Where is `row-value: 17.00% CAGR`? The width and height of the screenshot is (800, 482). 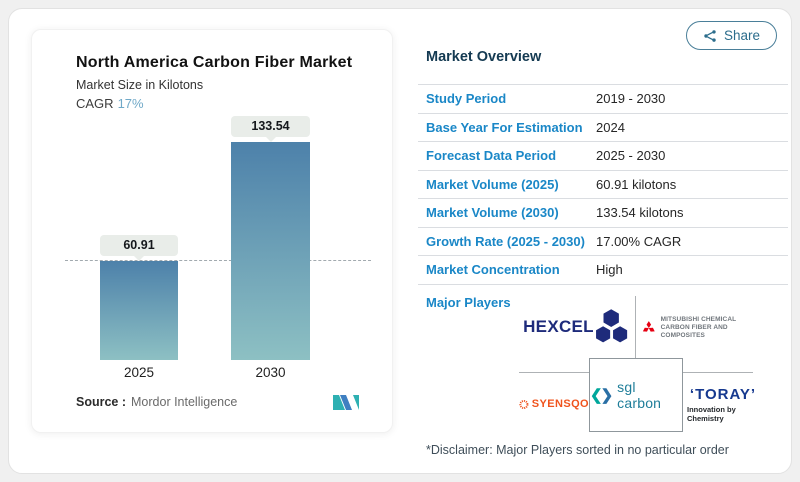 row-value: 17.00% CAGR is located at coordinates (639, 241).